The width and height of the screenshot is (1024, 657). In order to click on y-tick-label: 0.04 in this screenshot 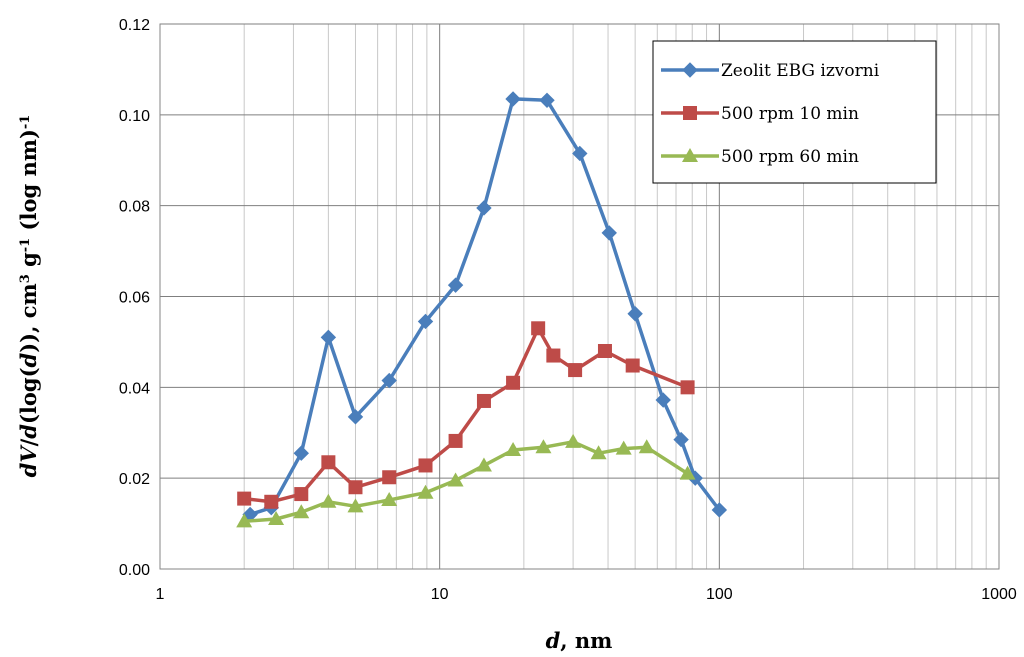, I will do `click(134, 388)`.